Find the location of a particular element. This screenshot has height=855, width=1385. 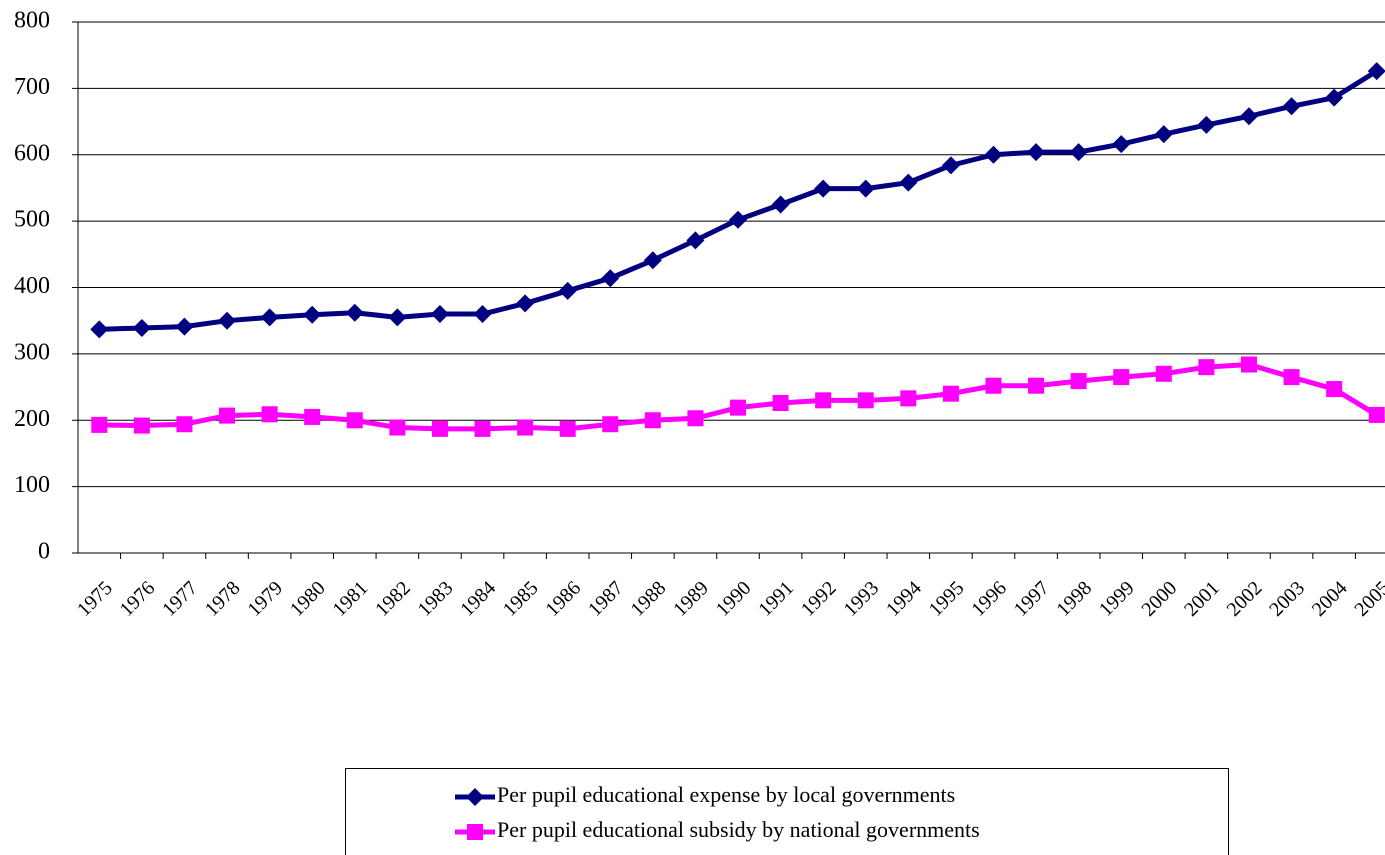

y-tick-label: 800 is located at coordinates (32, 21).